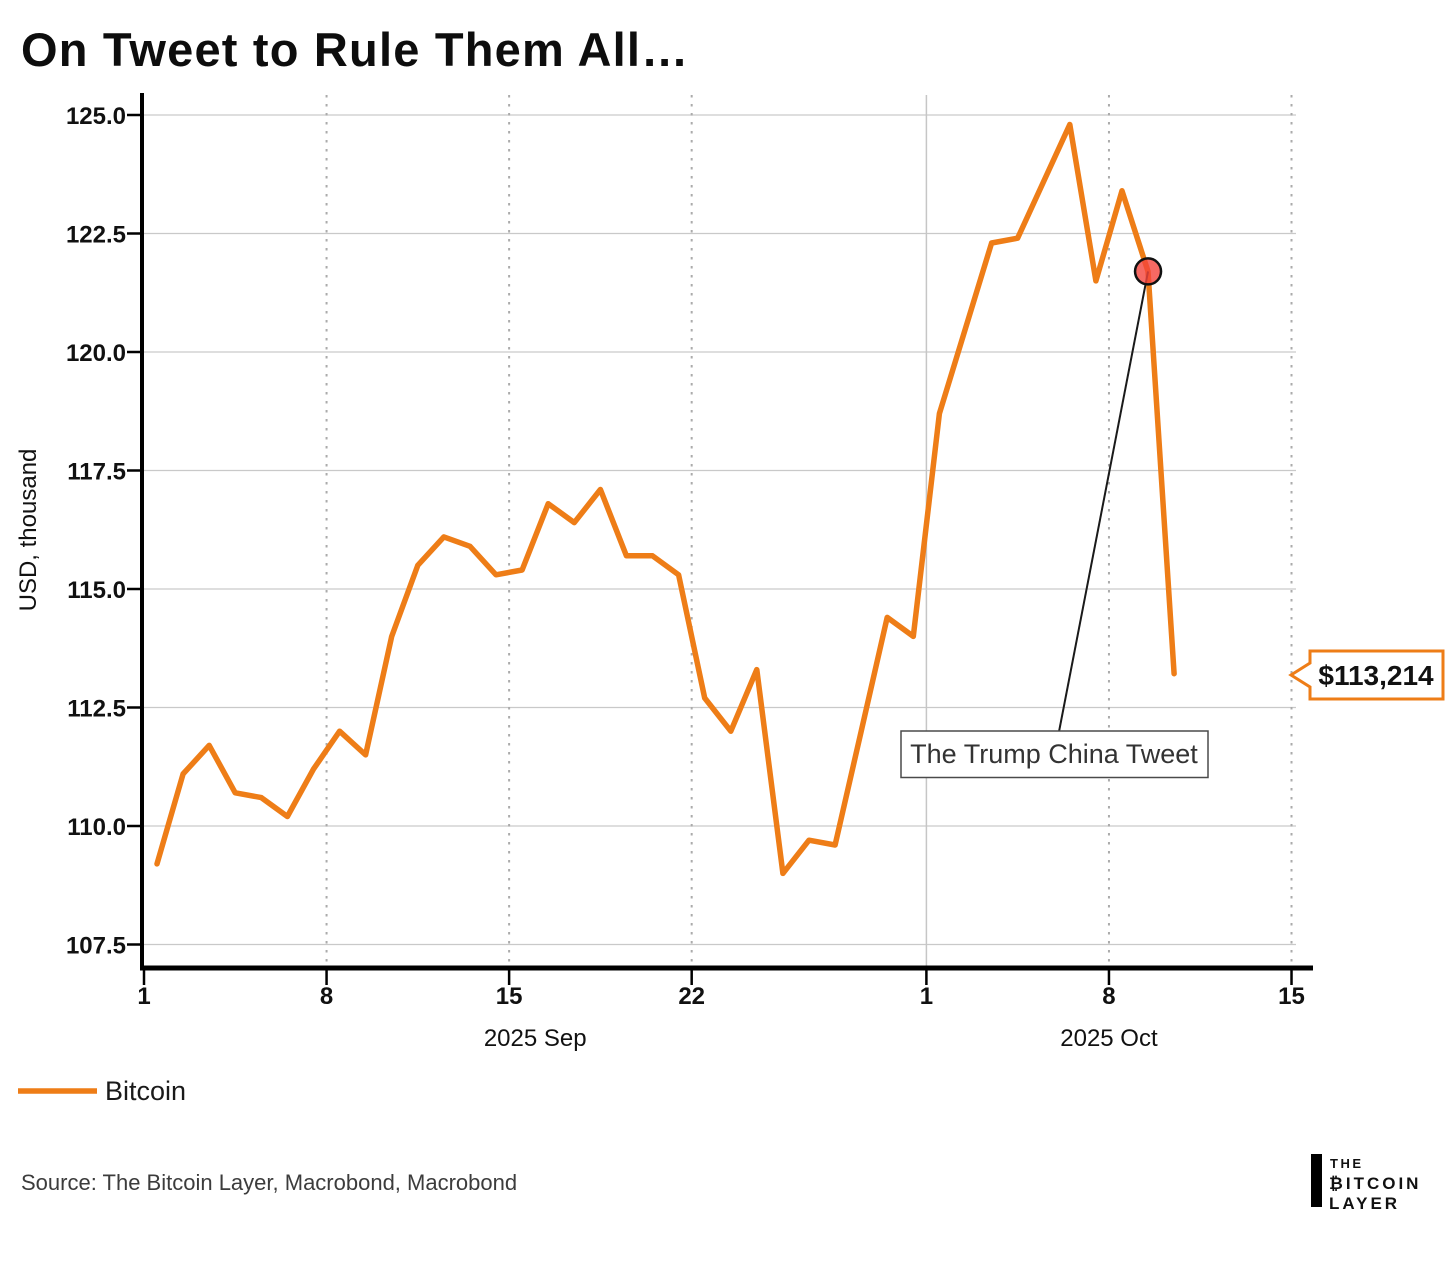  What do you see at coordinates (1316, 1180) in the screenshot?
I see `logo-bar-icon` at bounding box center [1316, 1180].